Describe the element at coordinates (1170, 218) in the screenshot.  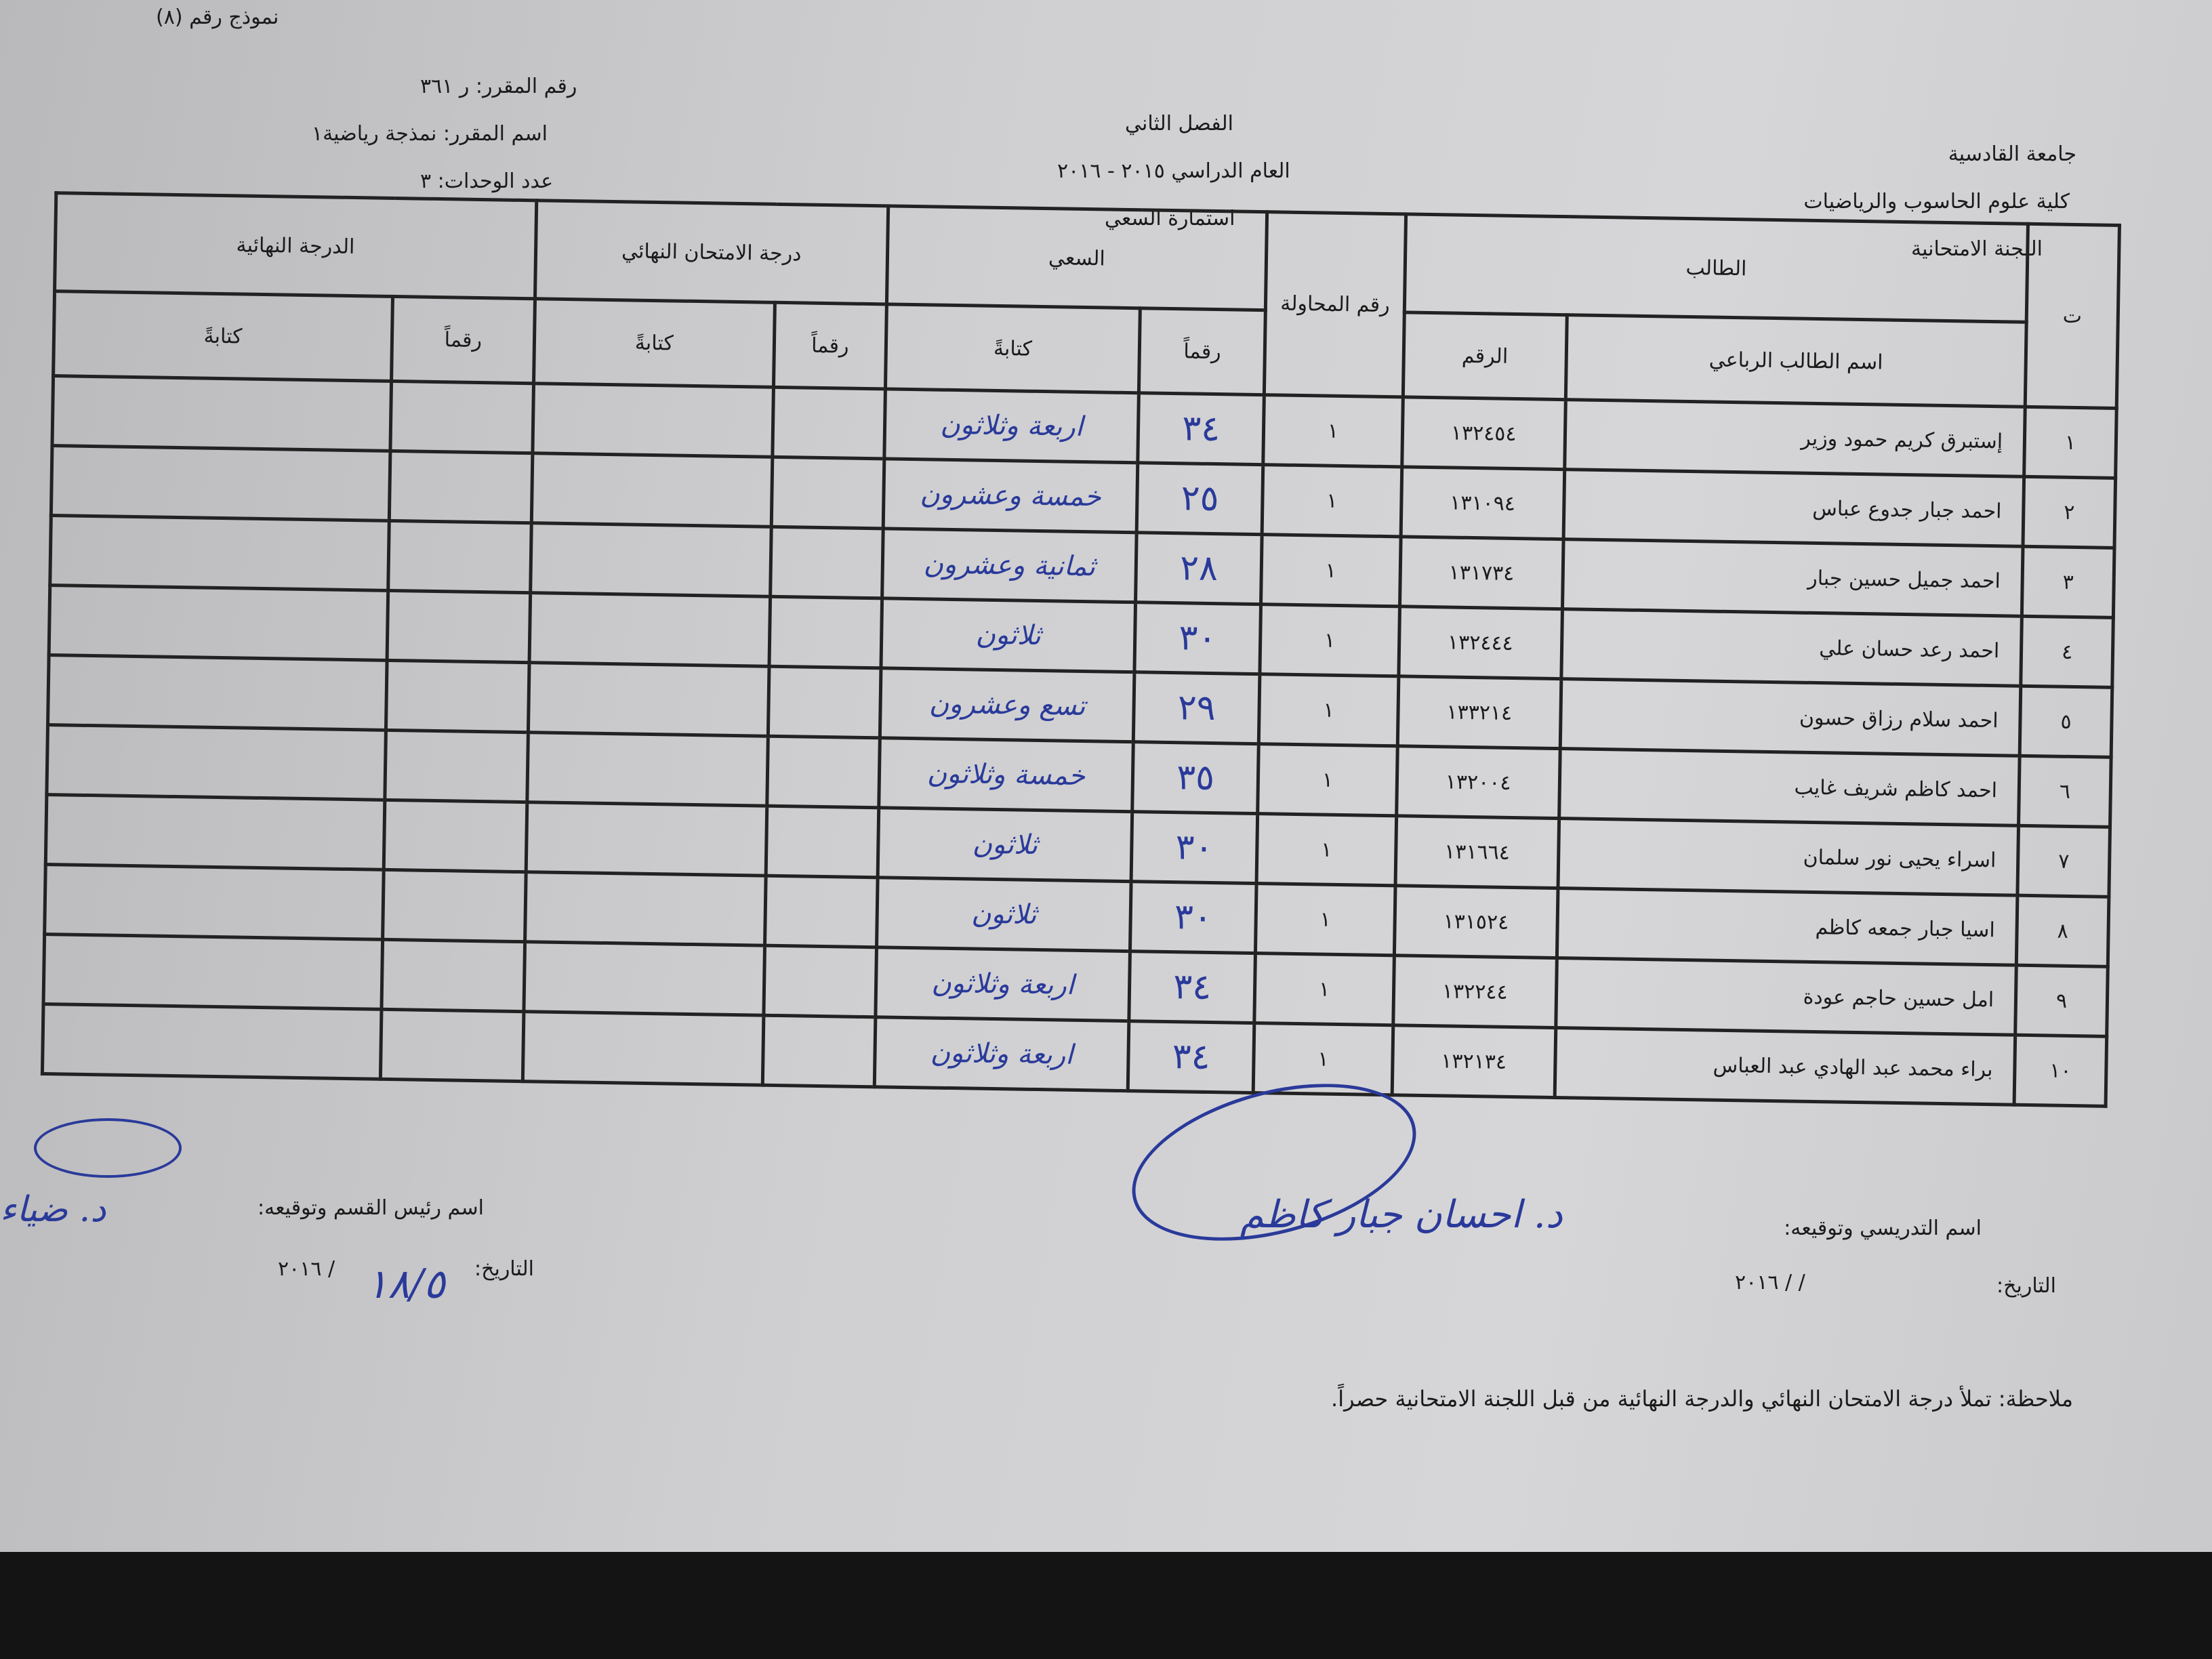
I see `form-title: استمارة السعي` at that location.